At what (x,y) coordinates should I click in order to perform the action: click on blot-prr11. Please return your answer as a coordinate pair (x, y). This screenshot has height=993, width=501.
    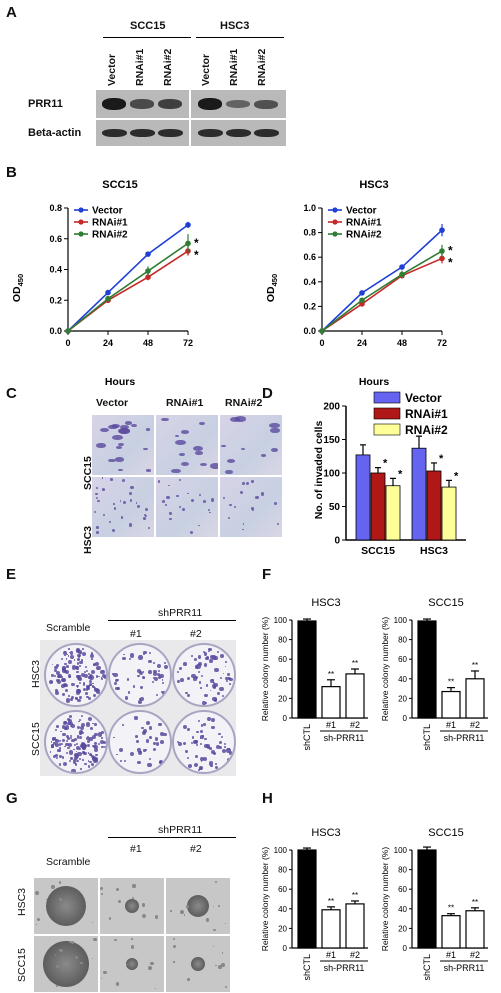
    Looking at the image, I should click on (191, 104).